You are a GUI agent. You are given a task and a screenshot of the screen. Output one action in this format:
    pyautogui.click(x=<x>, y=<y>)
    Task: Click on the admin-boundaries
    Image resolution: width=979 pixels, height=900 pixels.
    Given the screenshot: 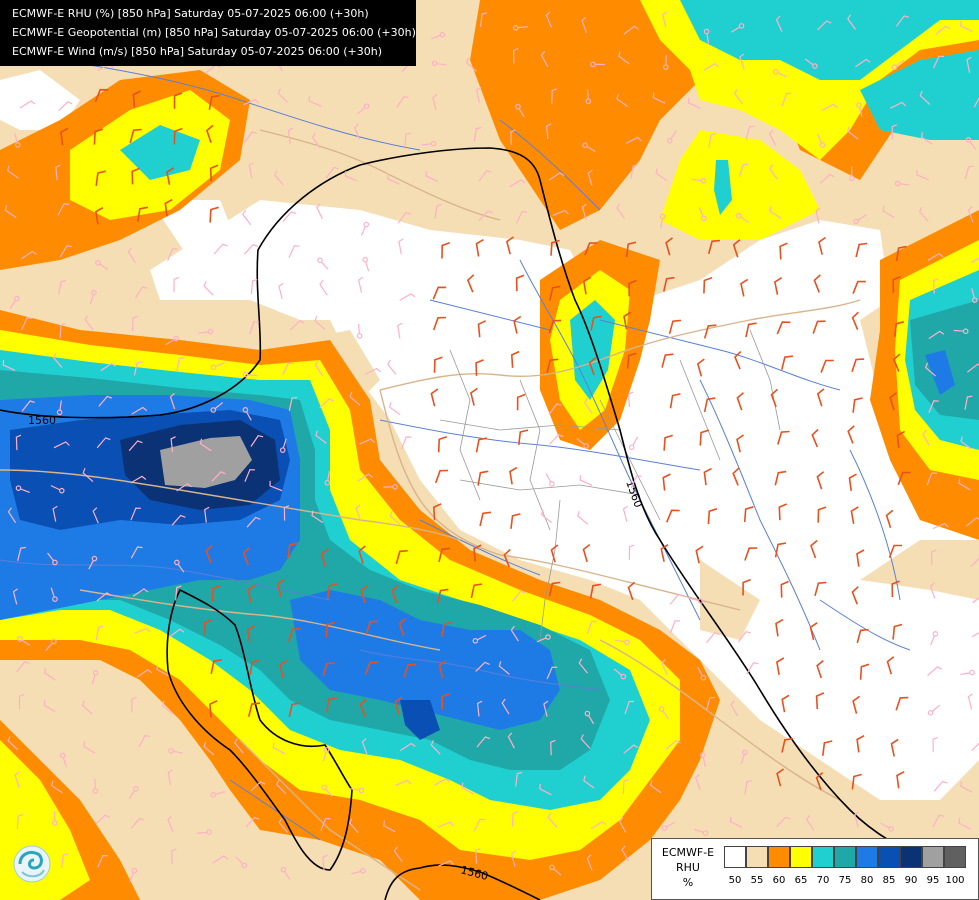 What is the action you would take?
    pyautogui.click(x=610, y=485)
    